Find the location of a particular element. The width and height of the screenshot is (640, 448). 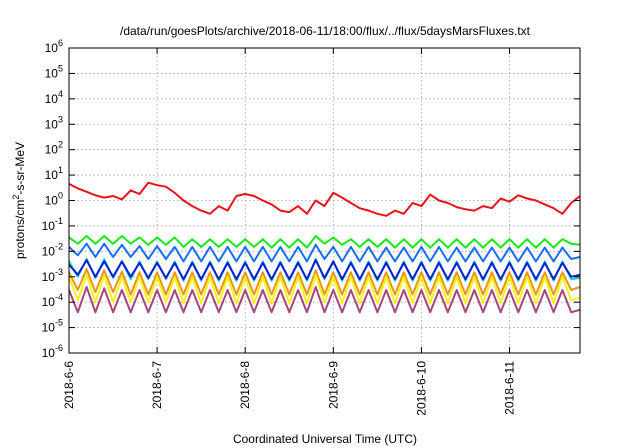

y-tick-label: 10⁰ is located at coordinates (54, 199).